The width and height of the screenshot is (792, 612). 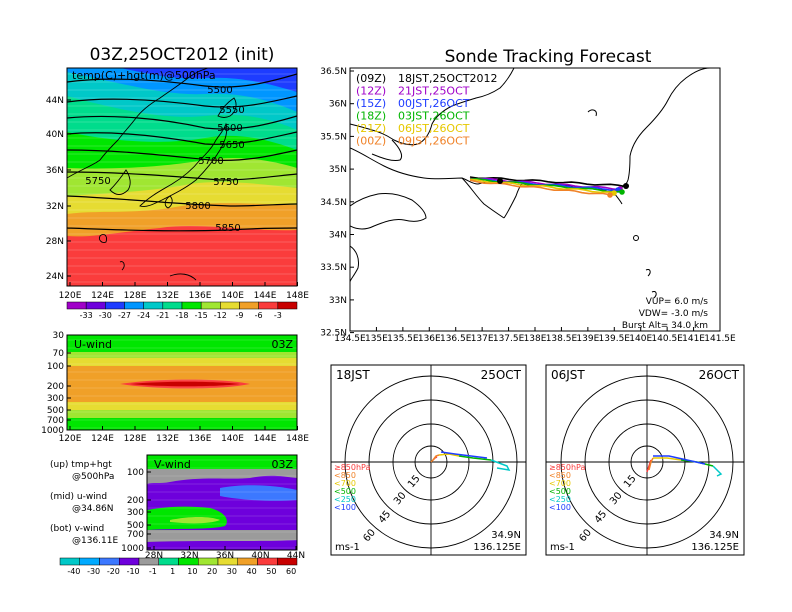 I want to click on lon-tick-label: 124E, so click(x=102, y=439).